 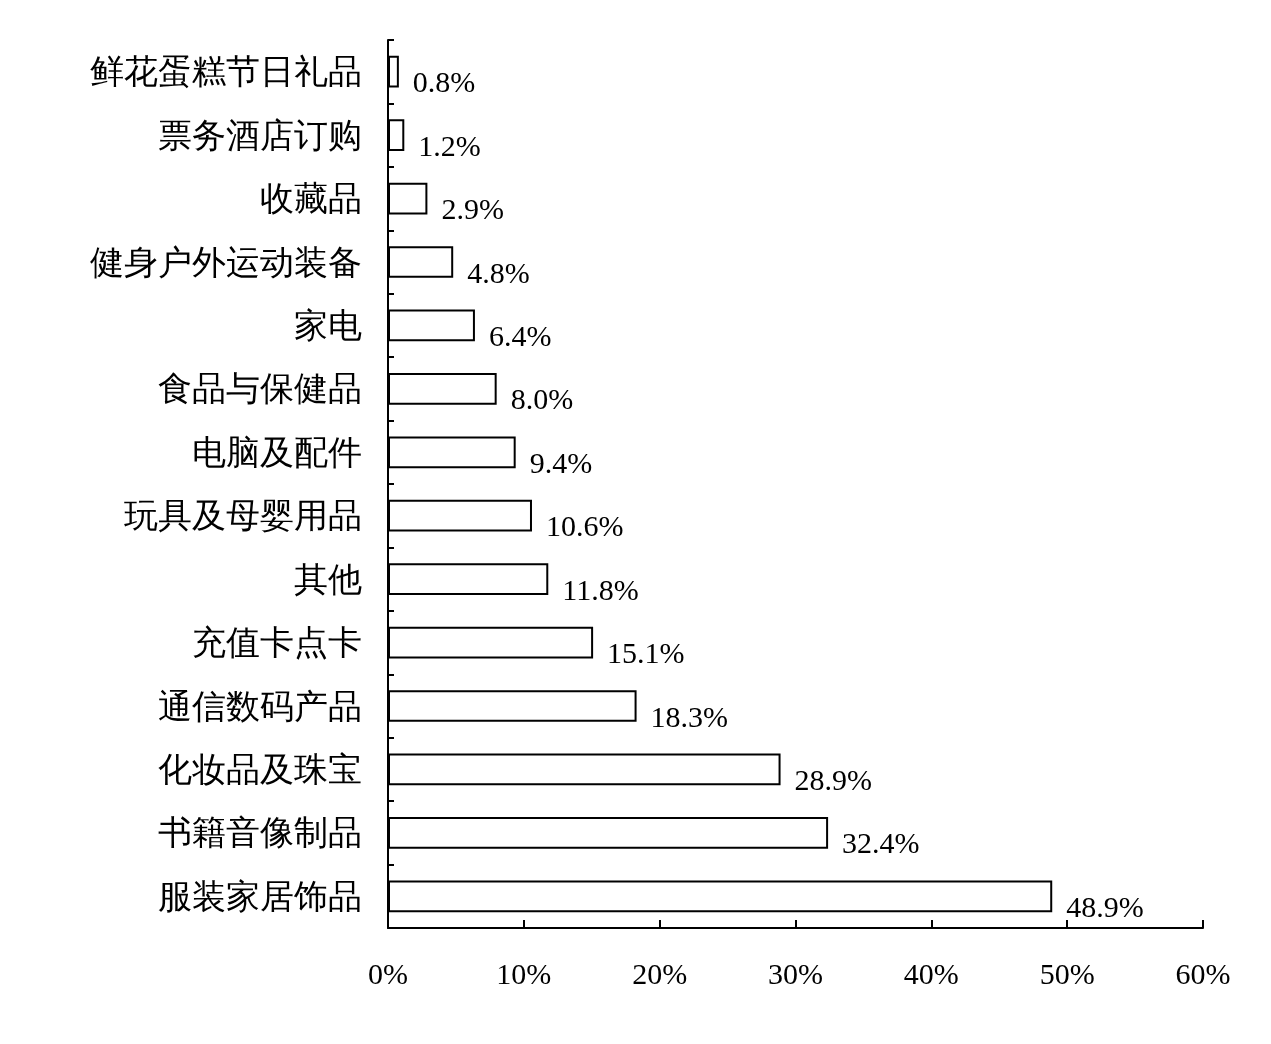 What do you see at coordinates (260, 769) in the screenshot?
I see `y-tick-label: 化妆品及珠宝` at bounding box center [260, 769].